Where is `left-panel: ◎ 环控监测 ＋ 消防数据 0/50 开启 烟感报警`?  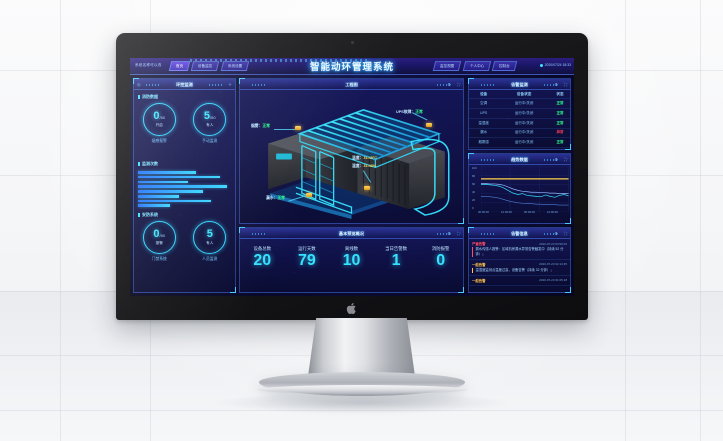 left-panel: ◎ 环控监测 ＋ 消防数据 0/50 开启 烟感报警 is located at coordinates (184, 185).